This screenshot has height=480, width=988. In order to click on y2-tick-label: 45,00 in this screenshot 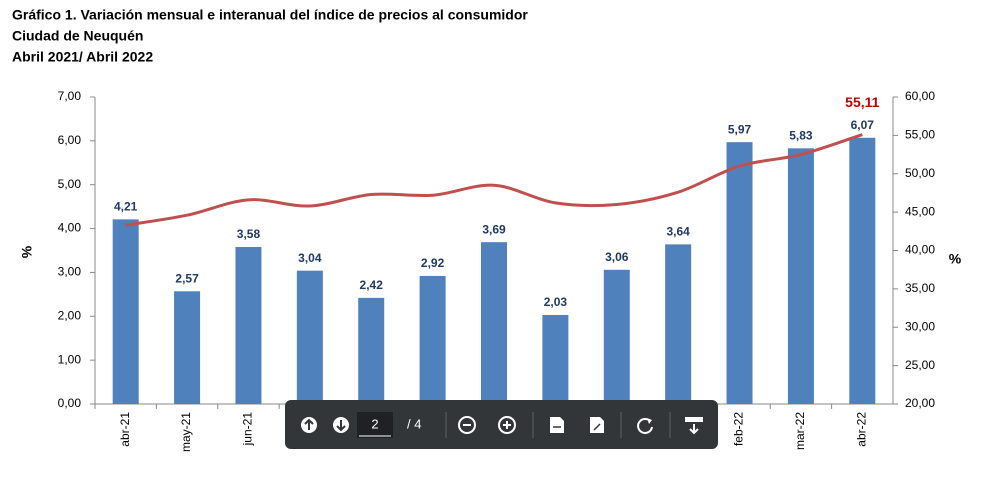, I will do `click(920, 211)`.